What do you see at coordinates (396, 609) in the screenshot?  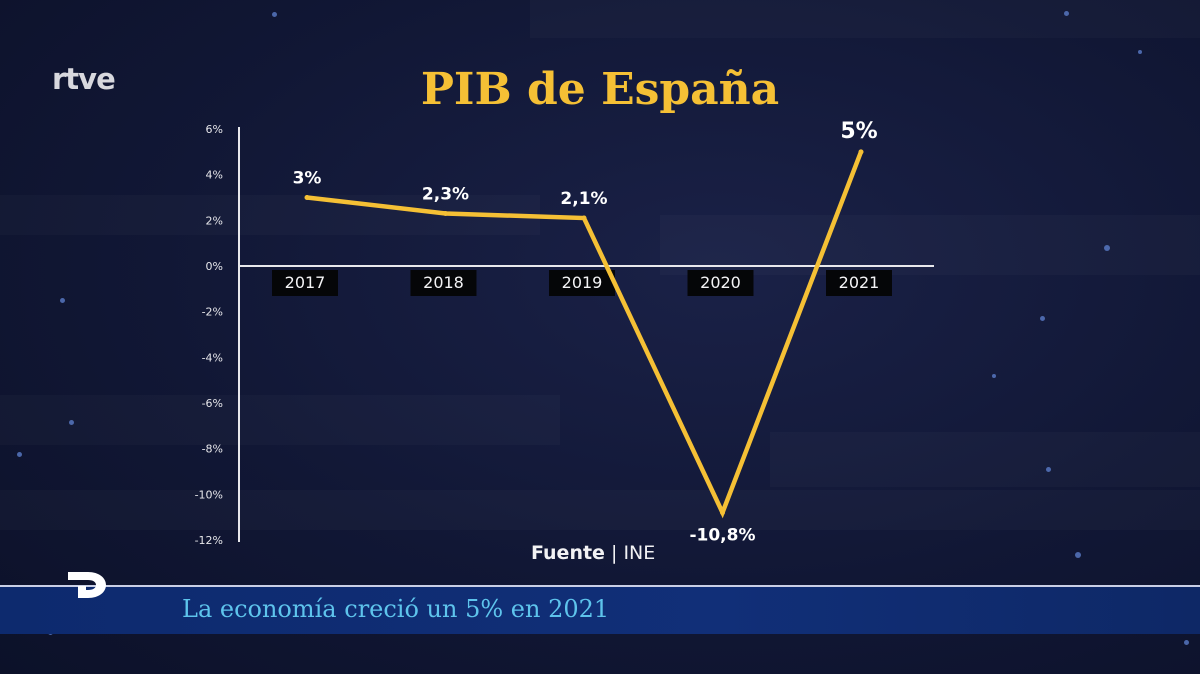 I see `ticker-text: La economía creció un 5% en 2021` at bounding box center [396, 609].